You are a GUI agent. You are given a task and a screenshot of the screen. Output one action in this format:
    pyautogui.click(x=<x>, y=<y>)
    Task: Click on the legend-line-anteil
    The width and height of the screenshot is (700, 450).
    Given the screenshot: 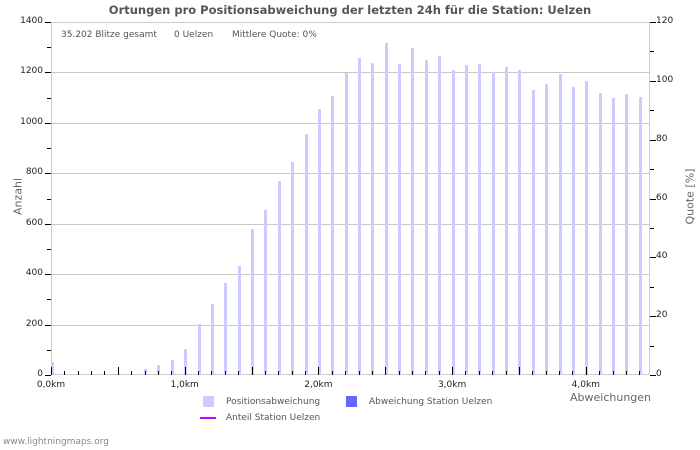 What is the action you would take?
    pyautogui.click(x=208, y=418)
    